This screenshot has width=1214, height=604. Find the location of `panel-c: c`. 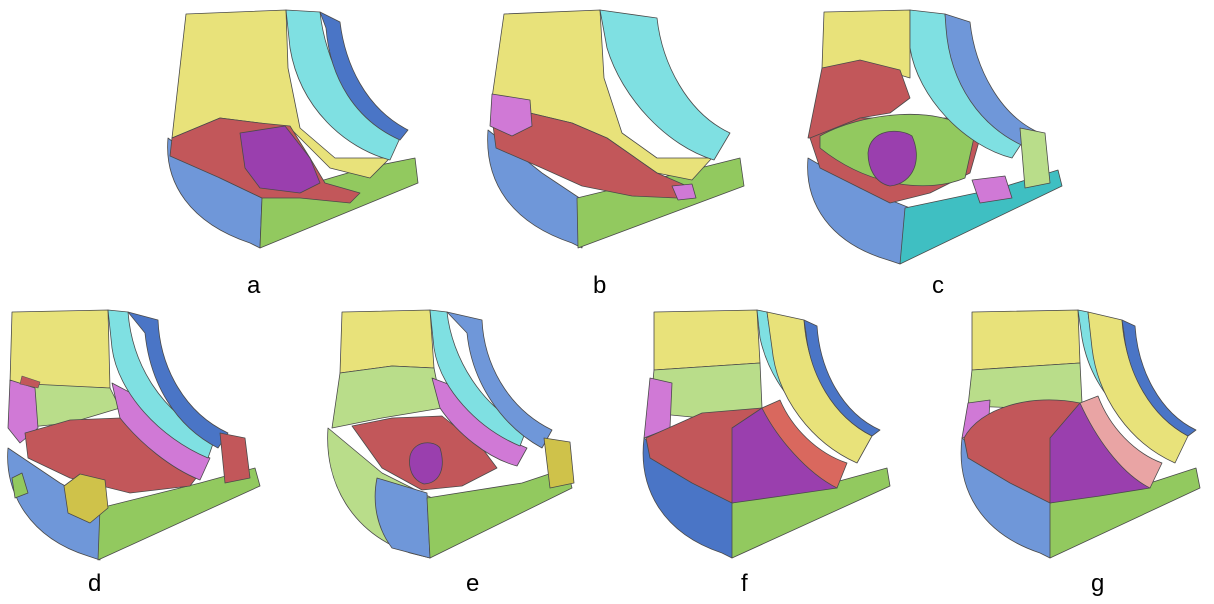

panel-c: c is located at coordinates (940, 153).